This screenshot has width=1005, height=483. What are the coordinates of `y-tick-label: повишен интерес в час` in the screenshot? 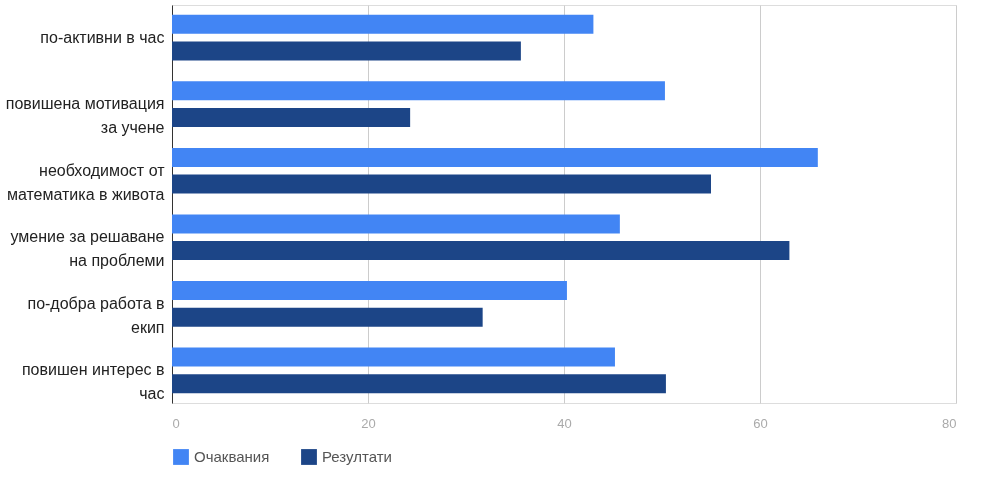 It's located at (93, 382).